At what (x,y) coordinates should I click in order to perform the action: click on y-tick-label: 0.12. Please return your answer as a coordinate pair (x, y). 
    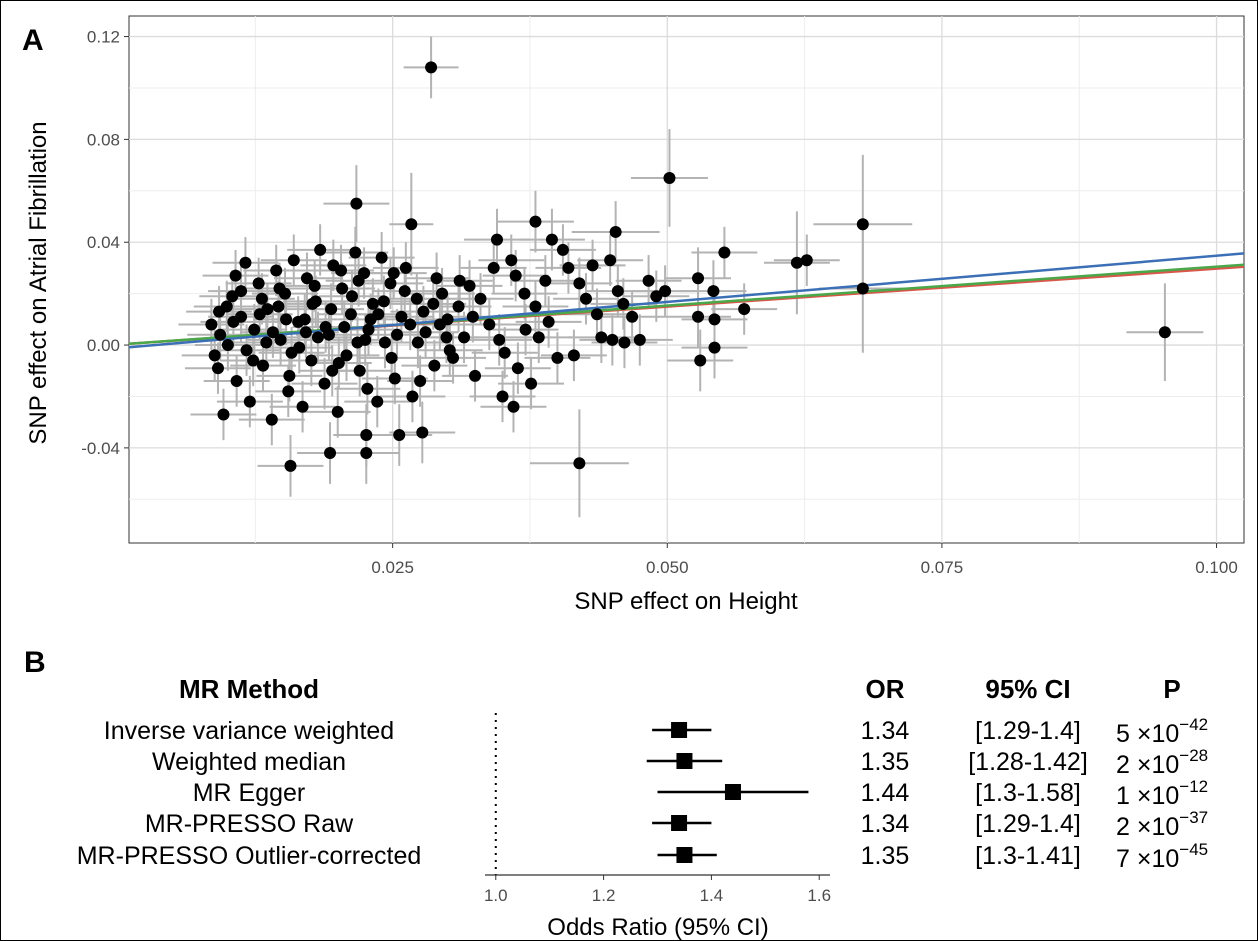
    Looking at the image, I should click on (103, 37).